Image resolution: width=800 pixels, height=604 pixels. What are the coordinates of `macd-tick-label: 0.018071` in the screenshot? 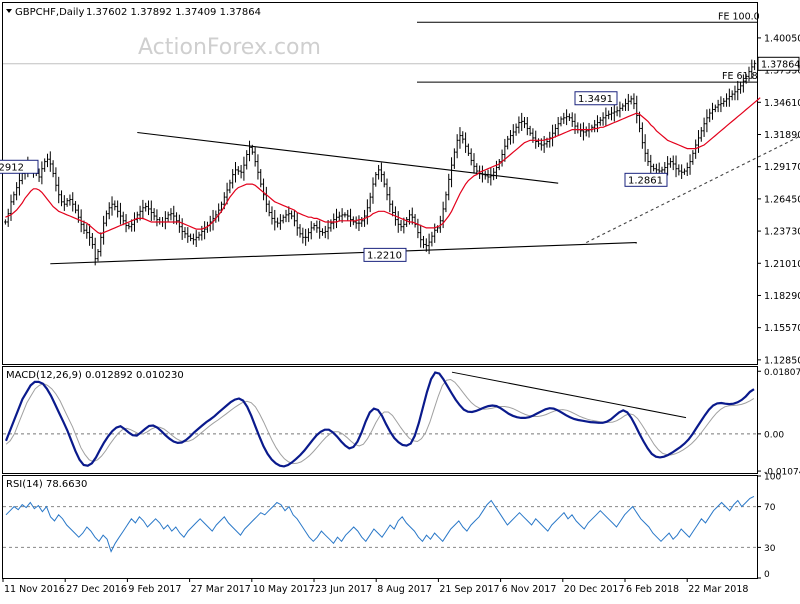 It's located at (782, 373).